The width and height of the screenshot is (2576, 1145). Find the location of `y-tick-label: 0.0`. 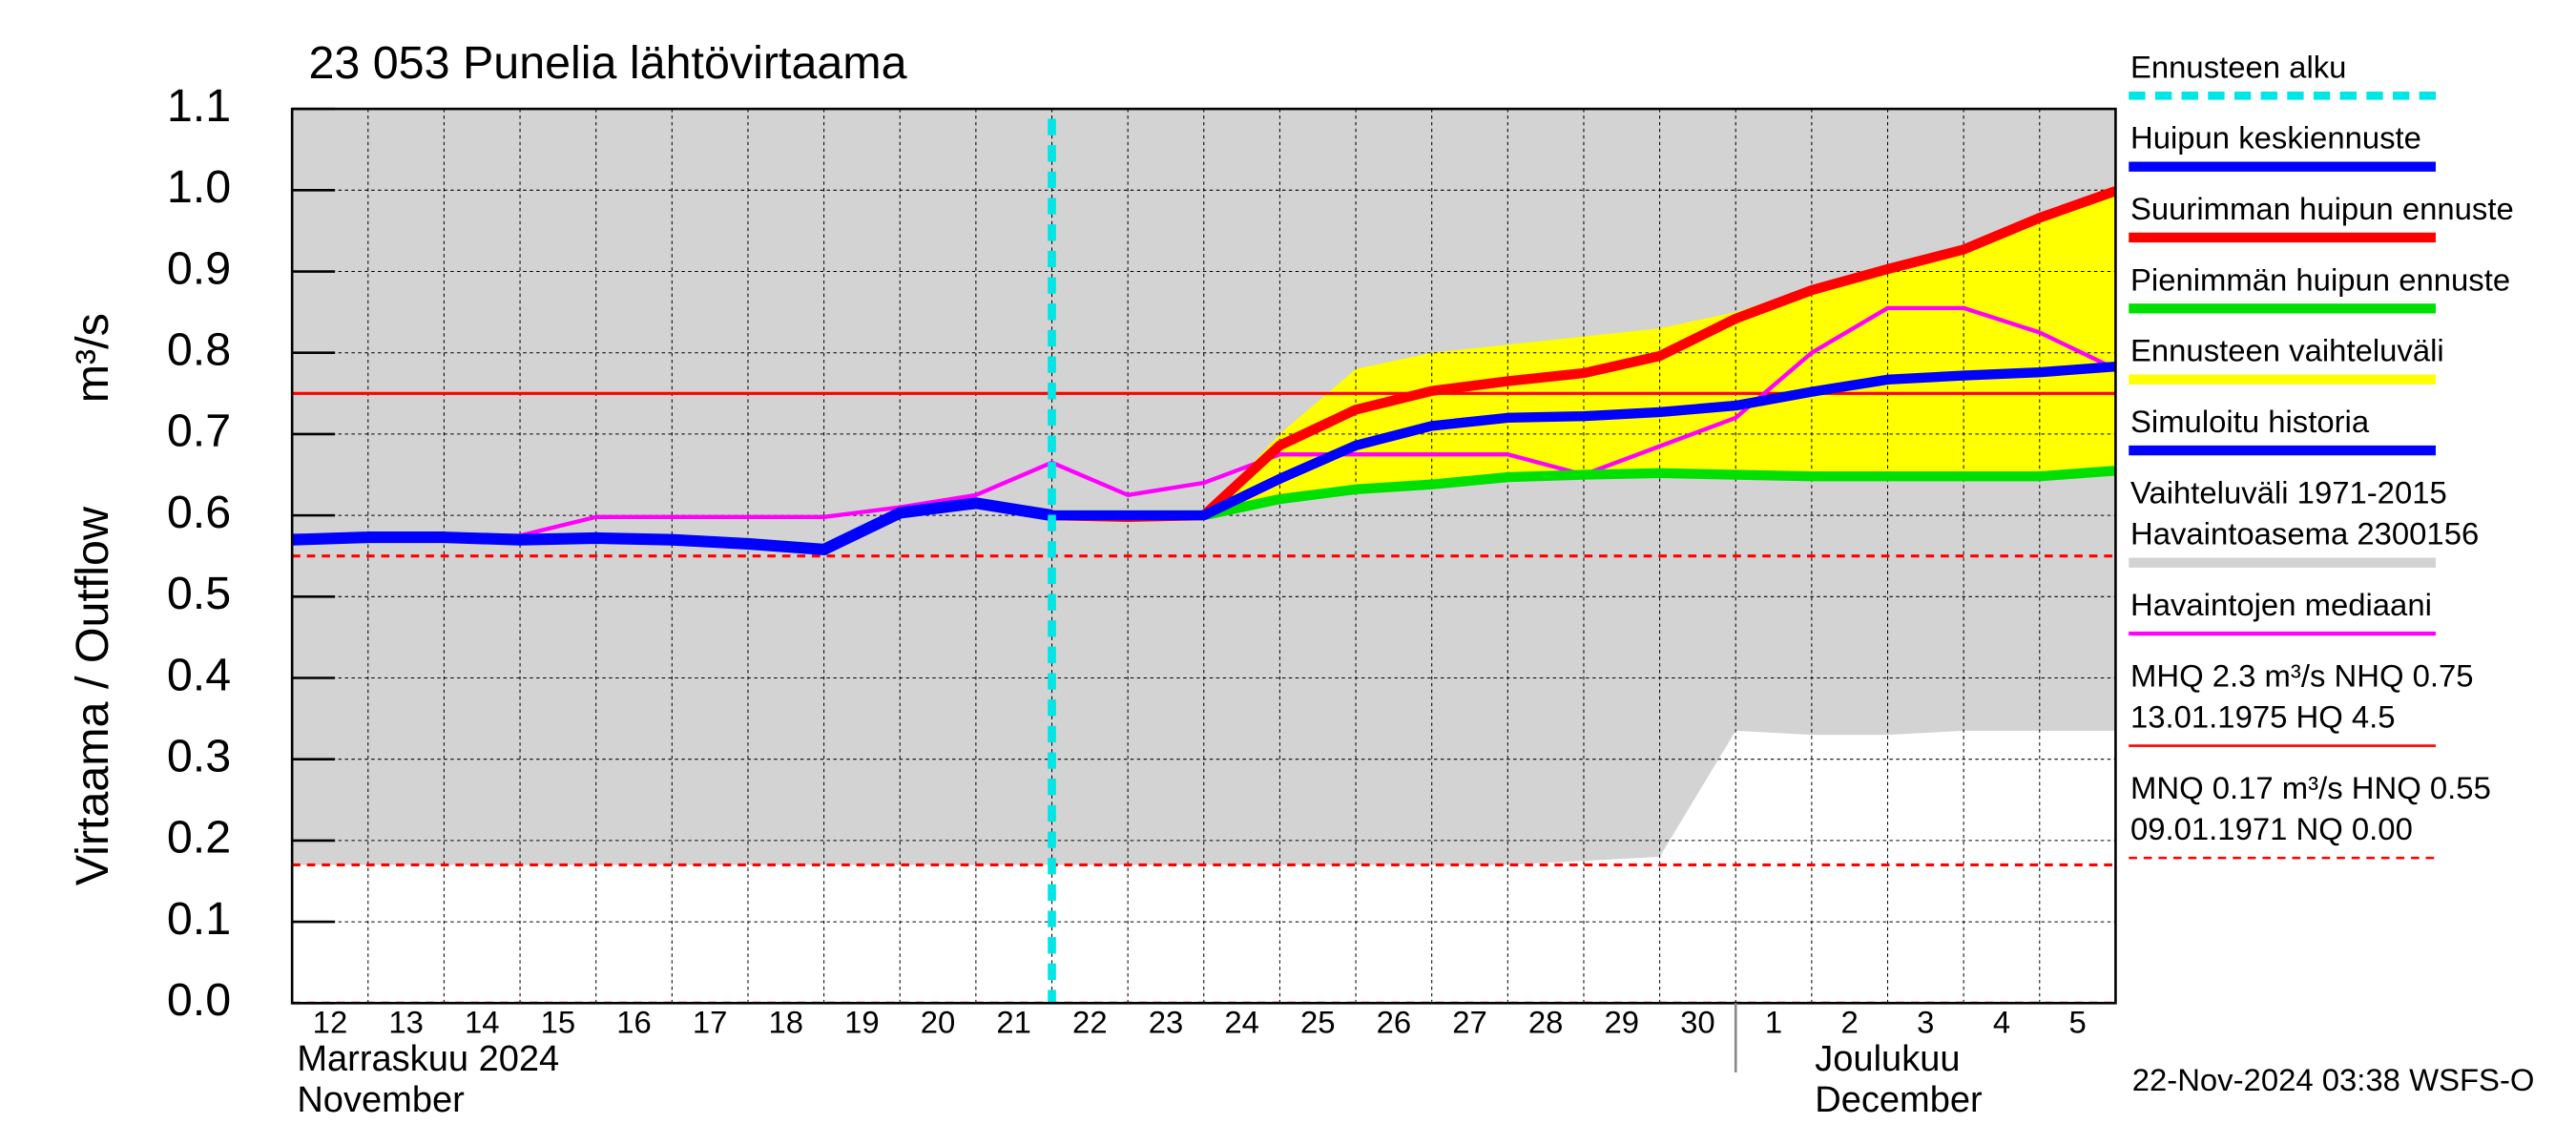

y-tick-label: 0.0 is located at coordinates (199, 1000).